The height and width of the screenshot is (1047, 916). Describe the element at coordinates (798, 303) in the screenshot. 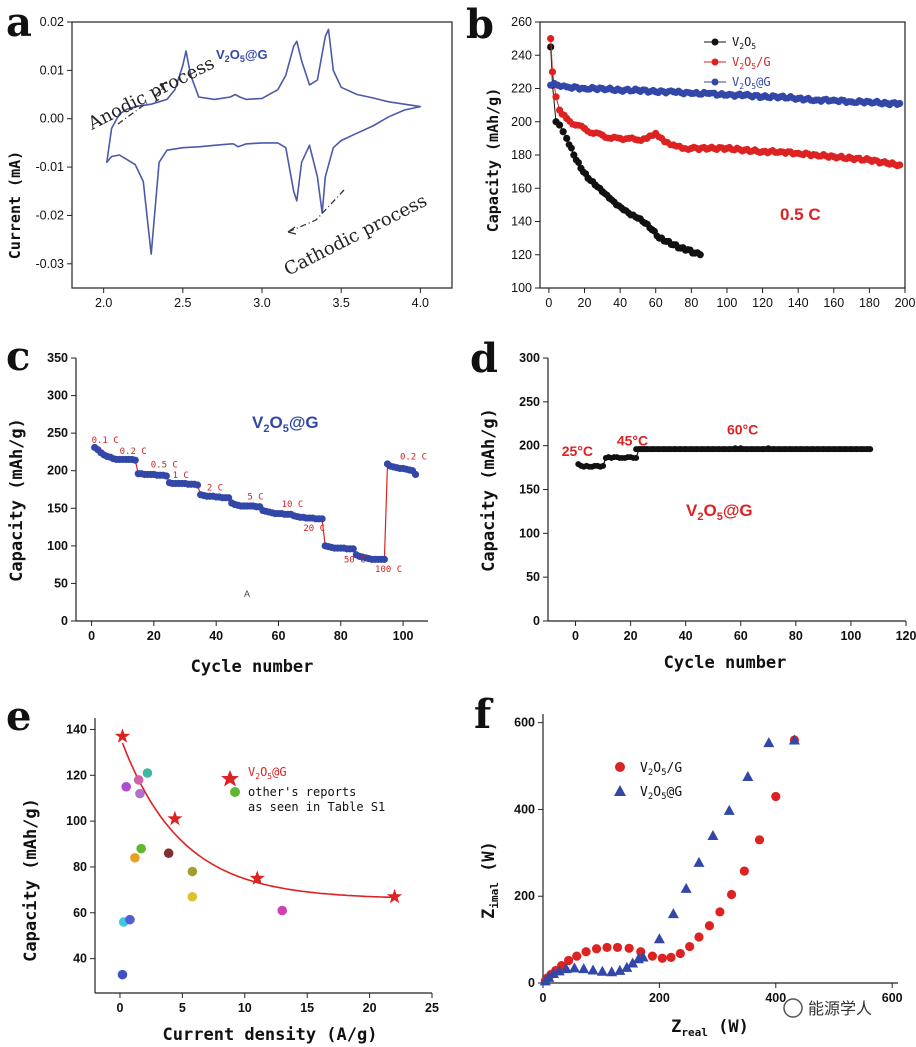

I see `b-xtick-label: 140` at that location.